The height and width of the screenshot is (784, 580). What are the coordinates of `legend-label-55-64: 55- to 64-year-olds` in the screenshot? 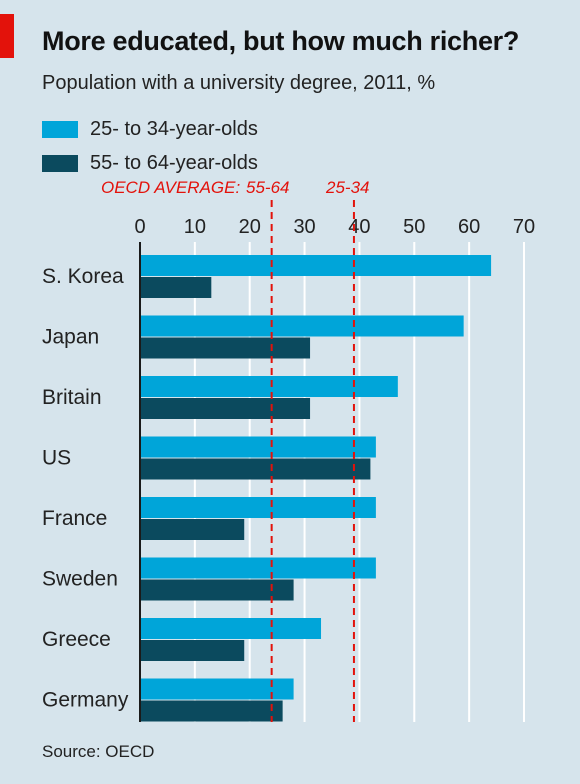 It's located at (174, 162).